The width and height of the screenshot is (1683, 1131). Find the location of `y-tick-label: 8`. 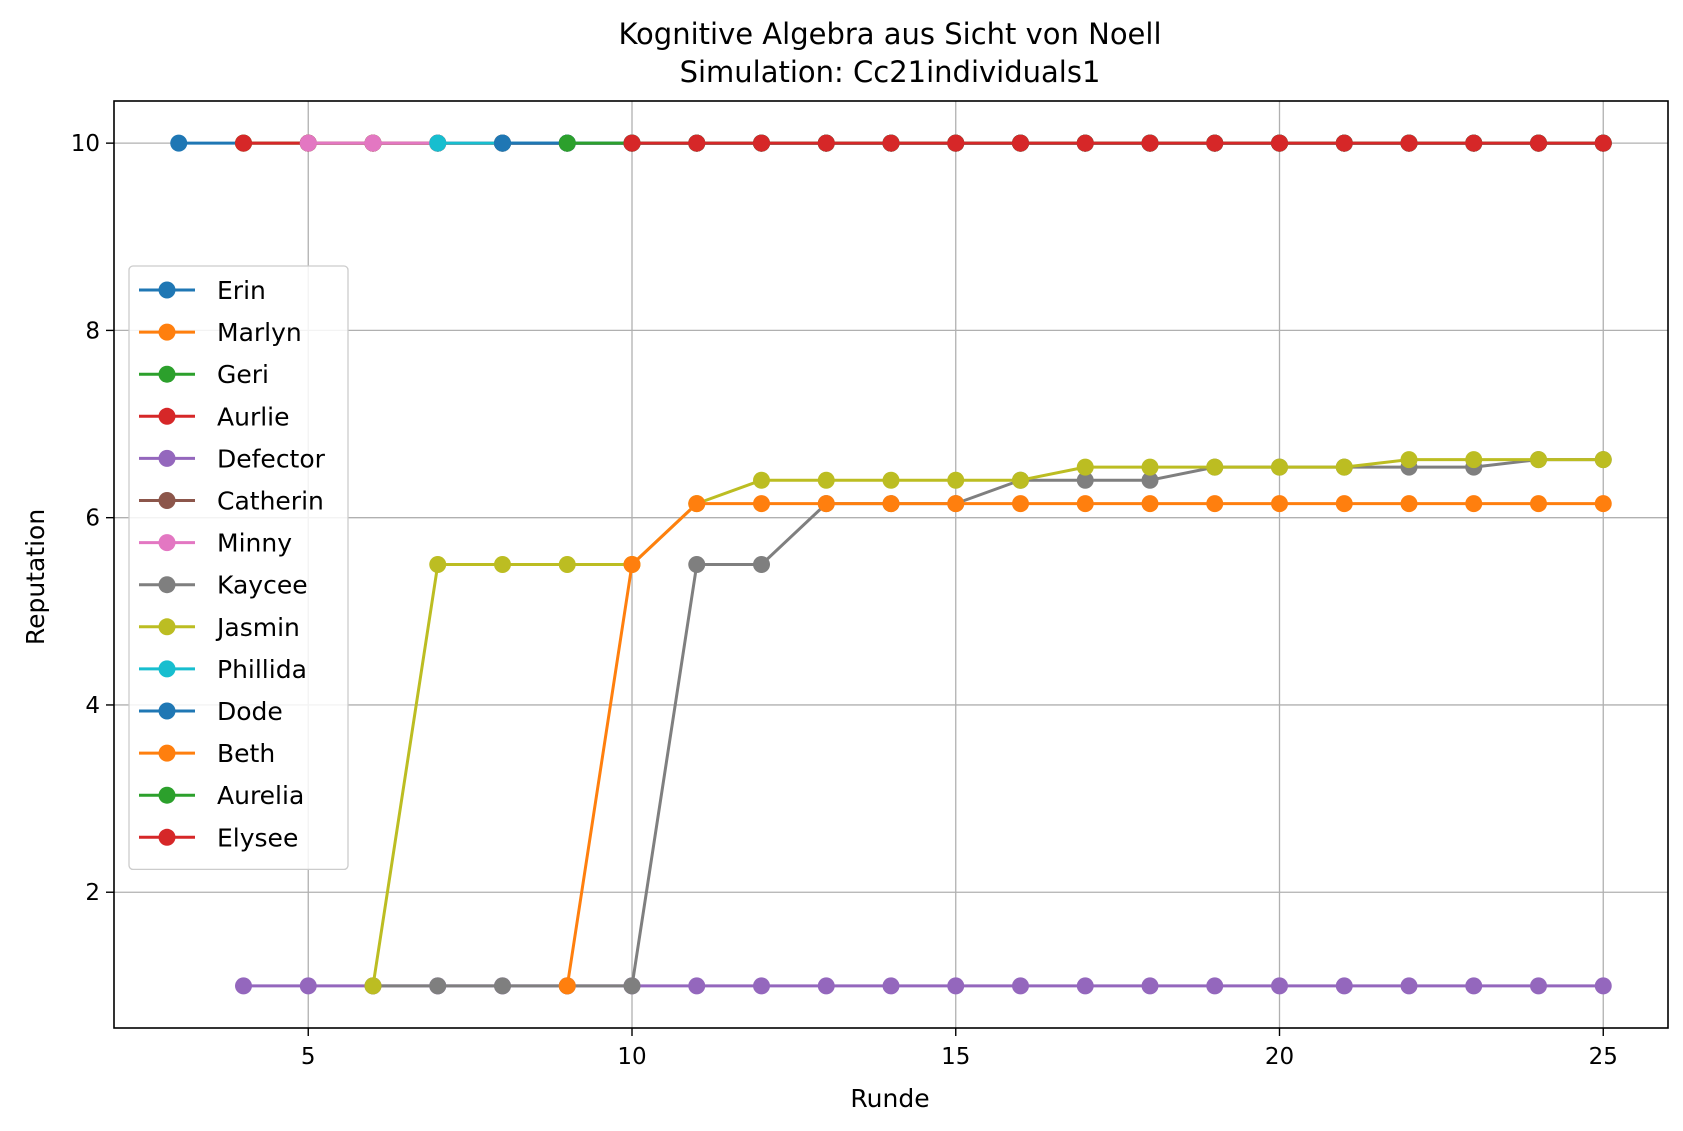

y-tick-label: 8 is located at coordinates (92, 331).